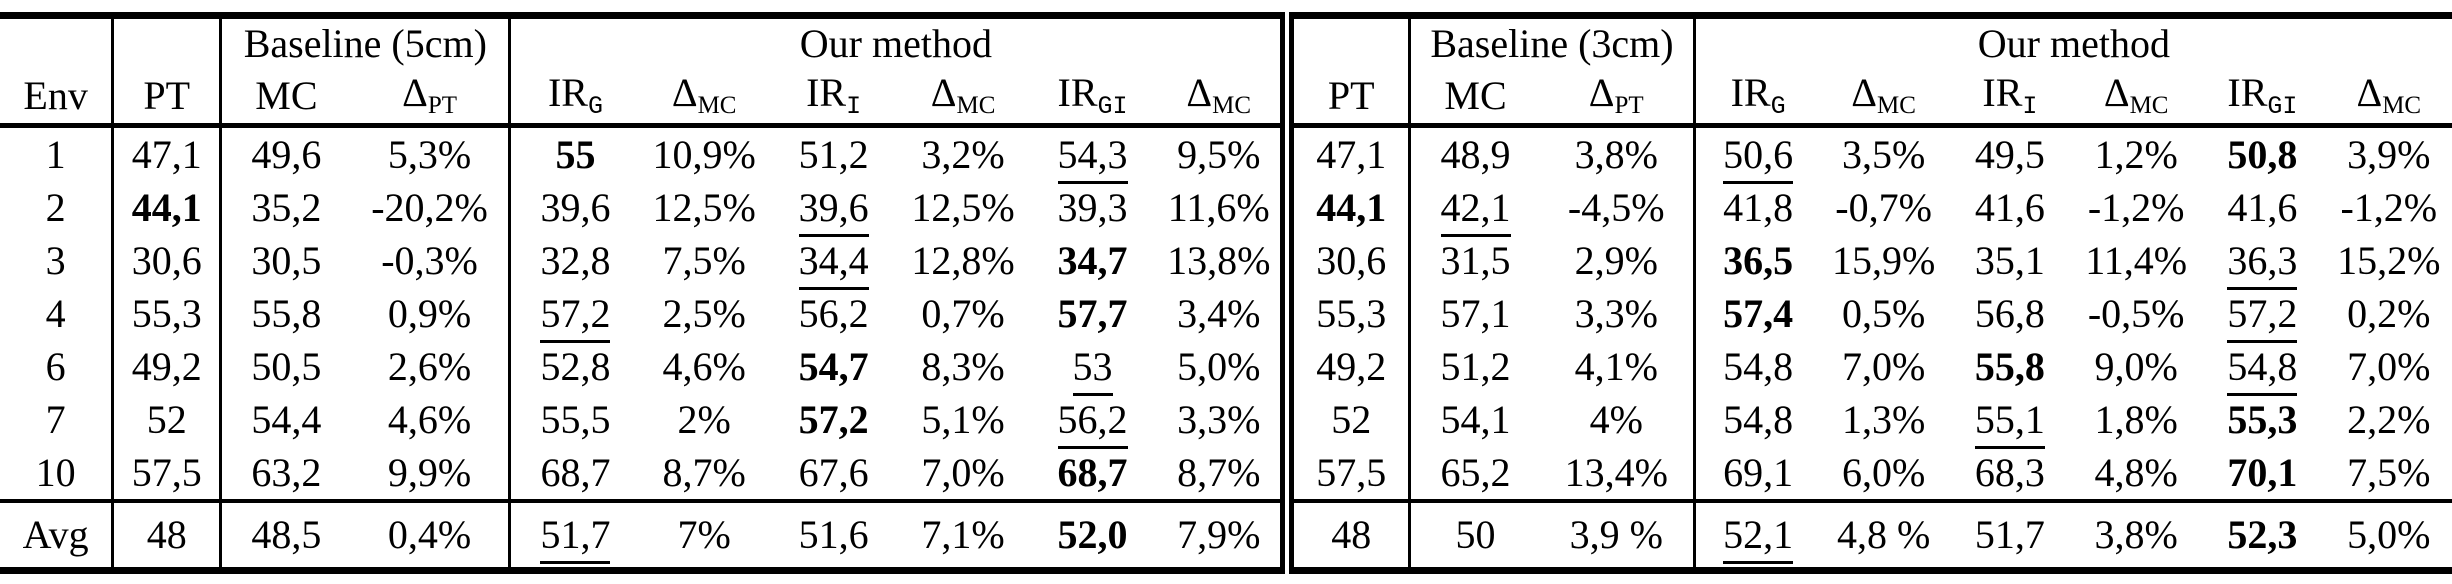 Image resolution: width=2452 pixels, height=584 pixels. I want to click on cell-value: 56,8, so click(2009, 313).